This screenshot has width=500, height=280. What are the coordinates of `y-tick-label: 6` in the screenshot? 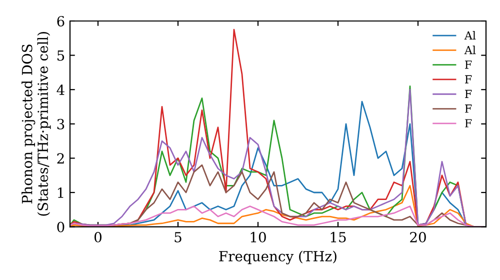 It's located at (60, 21).